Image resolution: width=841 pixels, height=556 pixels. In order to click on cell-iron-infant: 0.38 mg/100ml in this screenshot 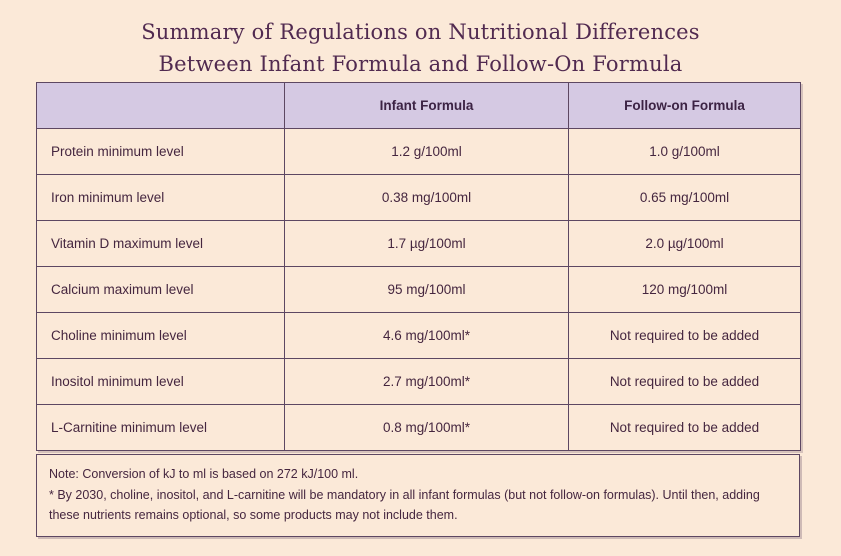, I will do `click(426, 197)`.